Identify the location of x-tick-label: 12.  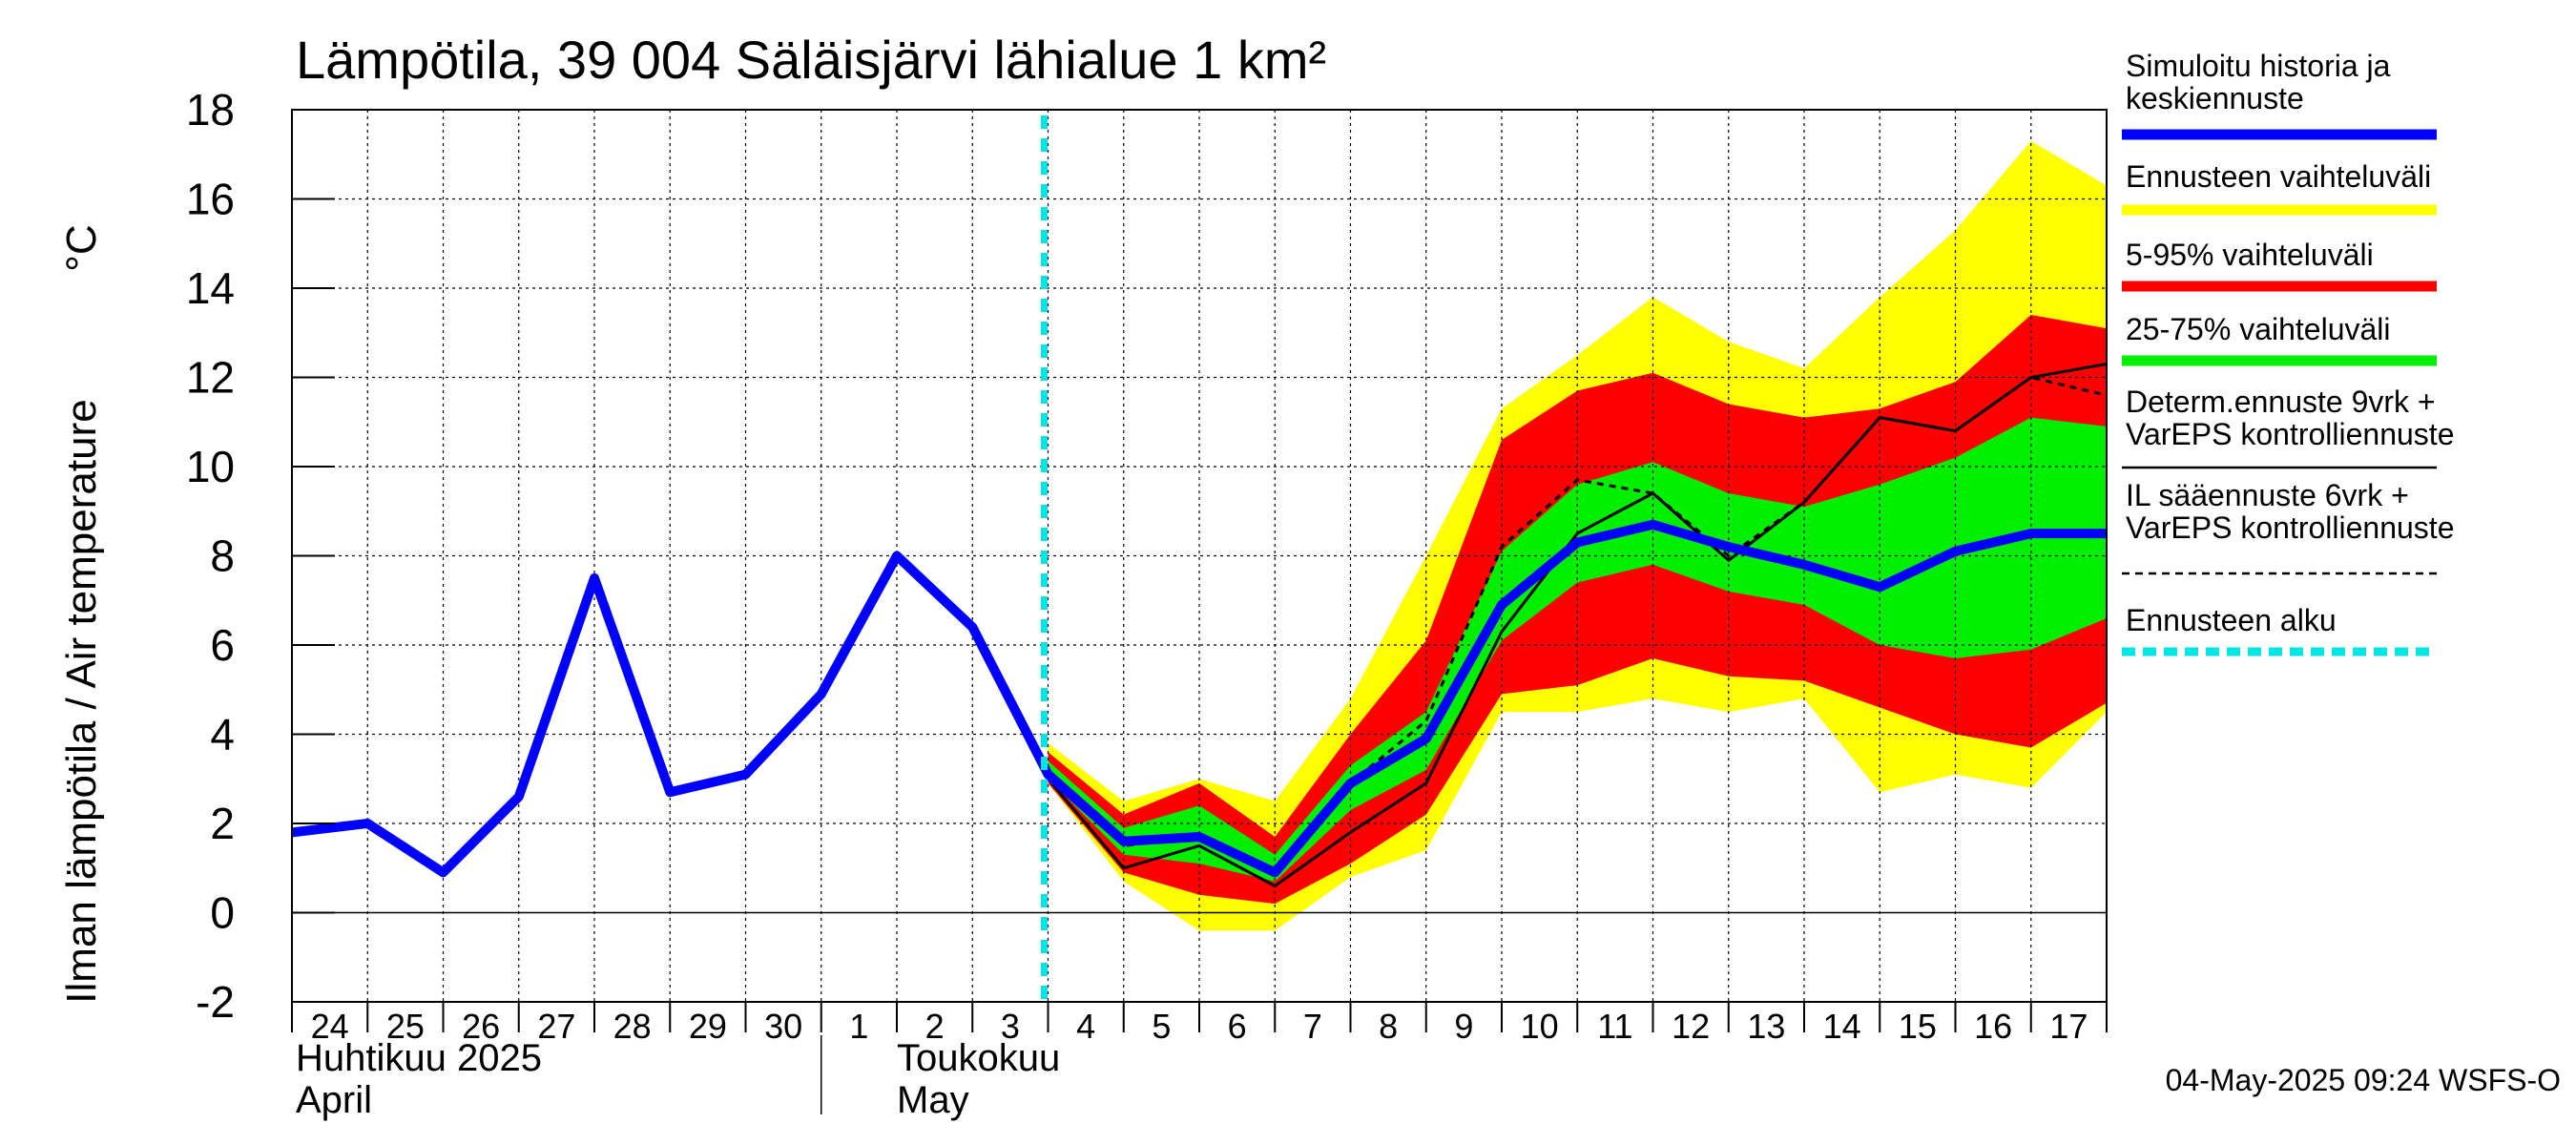
(1691, 1026).